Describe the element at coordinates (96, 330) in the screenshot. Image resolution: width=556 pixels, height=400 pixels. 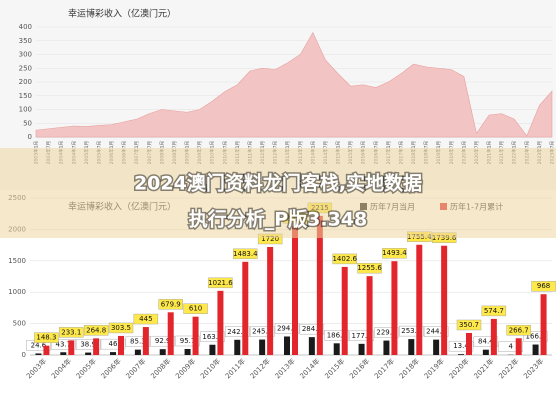
I see `value-label: 264.8` at that location.